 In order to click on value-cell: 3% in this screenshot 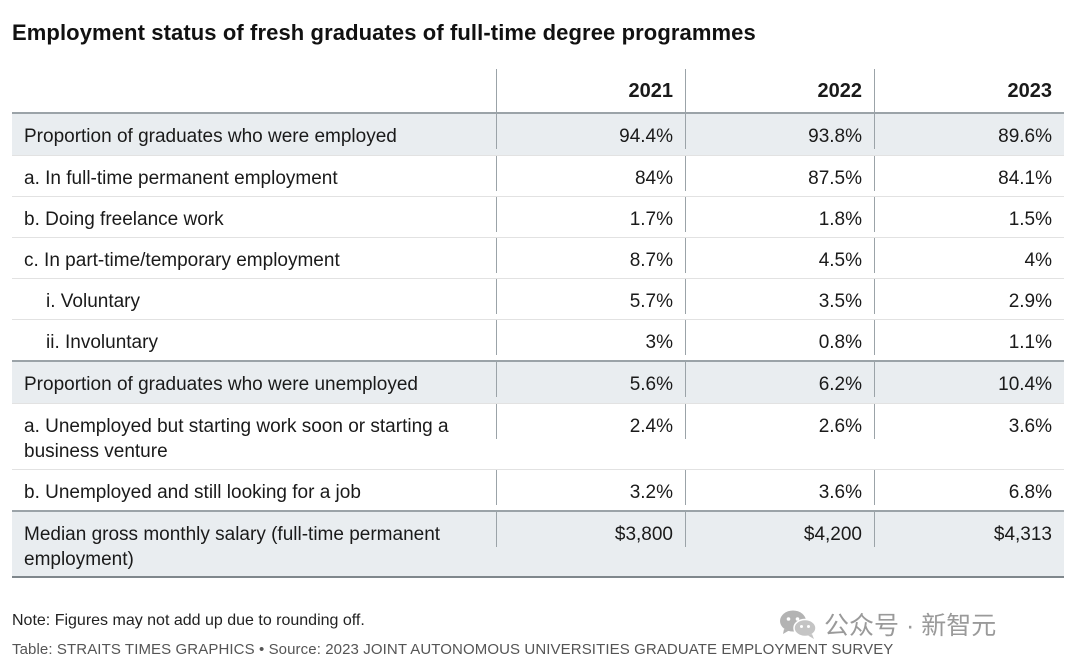, I will do `click(590, 337)`.